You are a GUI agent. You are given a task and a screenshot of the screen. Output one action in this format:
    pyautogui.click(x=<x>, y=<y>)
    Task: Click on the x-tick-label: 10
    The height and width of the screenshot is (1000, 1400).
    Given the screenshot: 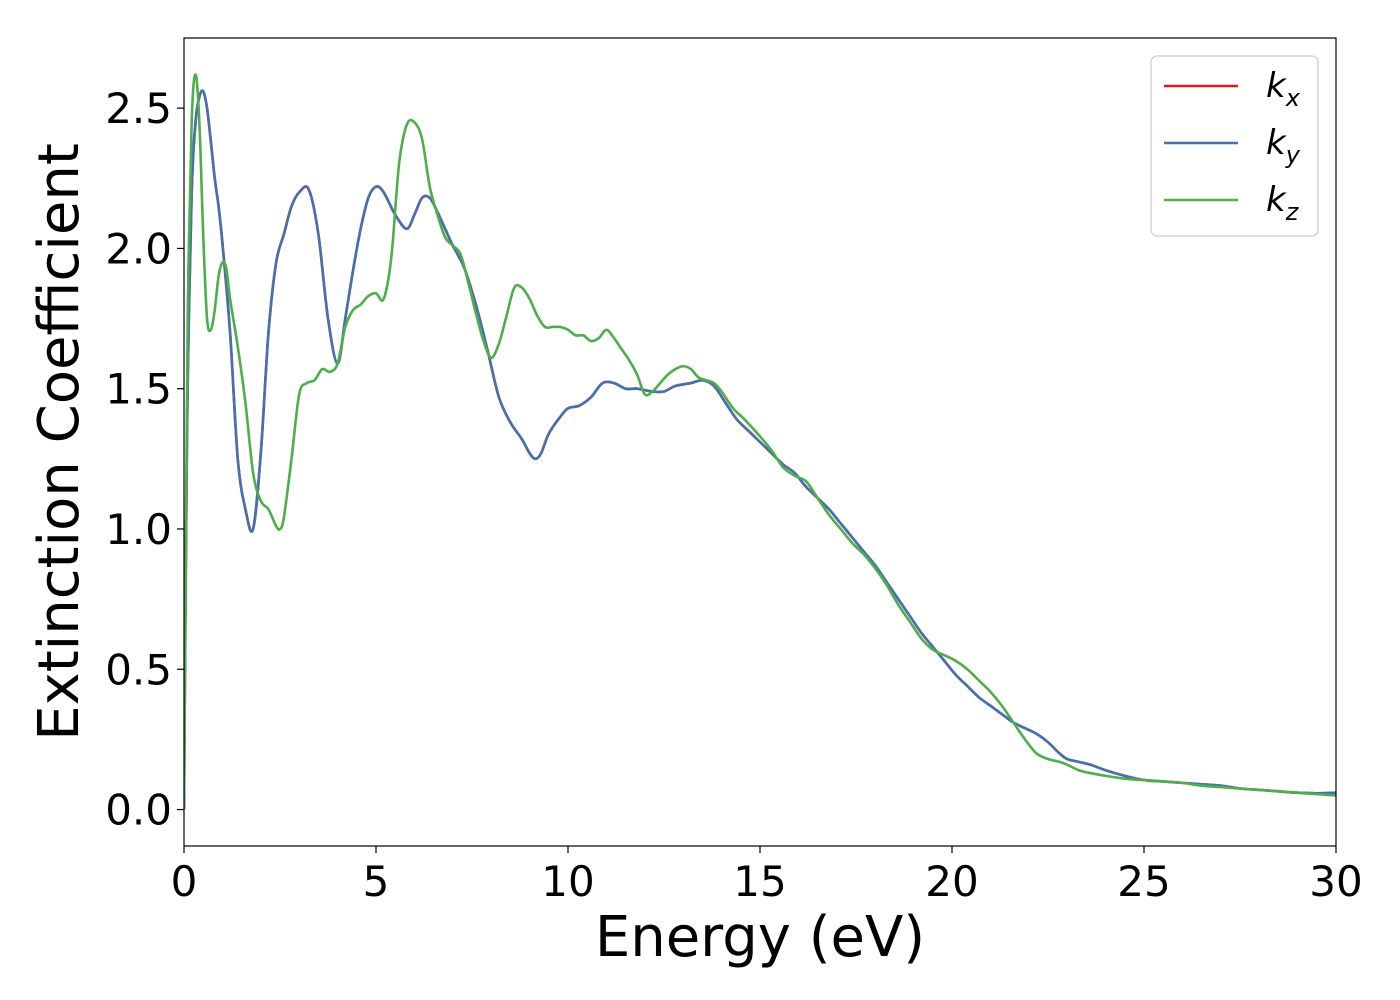 What is the action you would take?
    pyautogui.click(x=567, y=881)
    